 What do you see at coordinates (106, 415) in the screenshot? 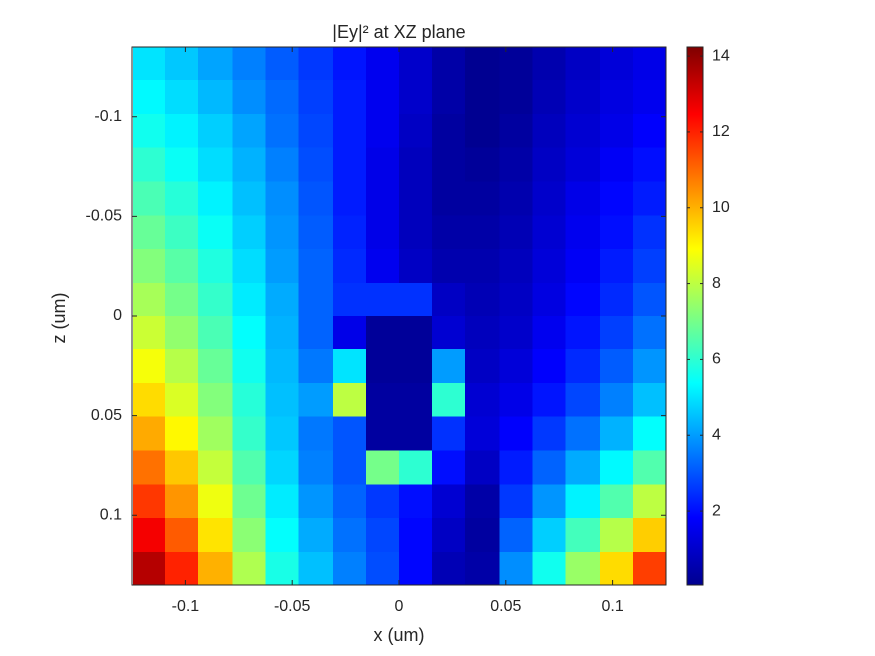
I see `y-tick-label: 0.05` at bounding box center [106, 415].